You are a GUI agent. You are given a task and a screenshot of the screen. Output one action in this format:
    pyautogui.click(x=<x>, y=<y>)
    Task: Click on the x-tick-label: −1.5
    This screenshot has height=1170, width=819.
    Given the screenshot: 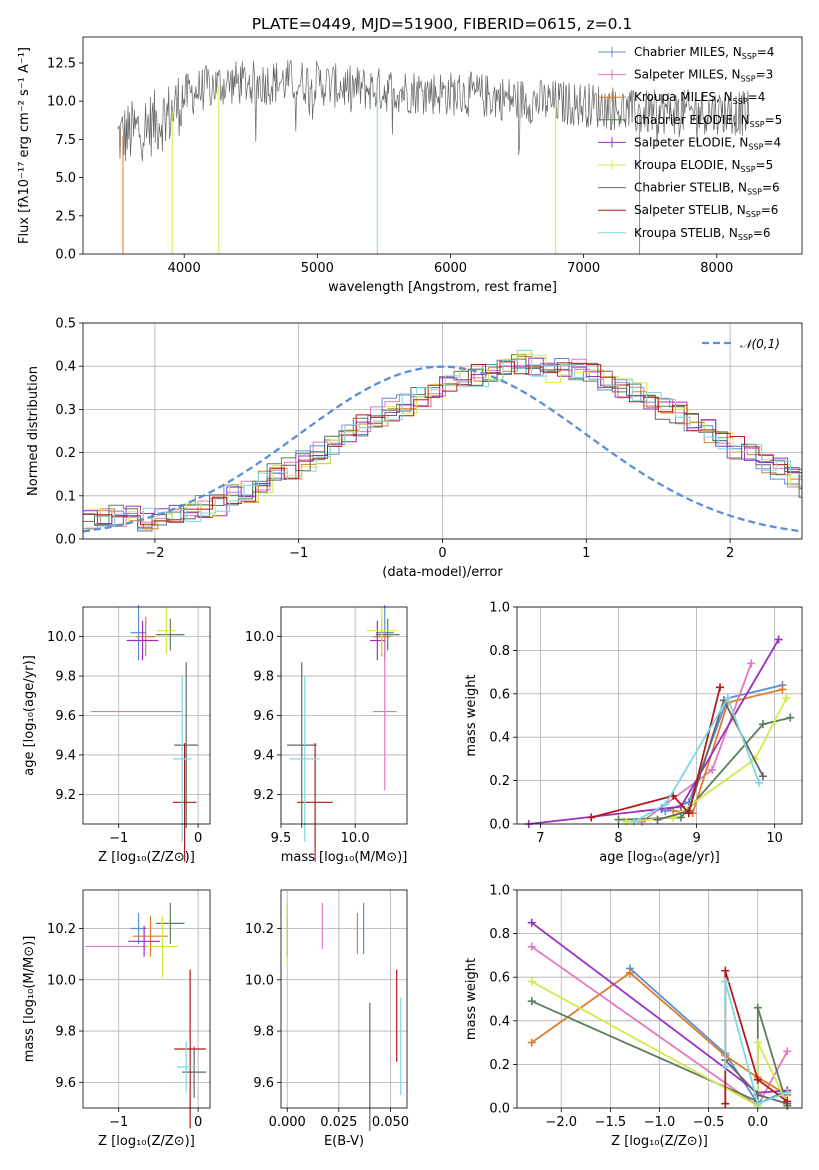 What is the action you would take?
    pyautogui.click(x=611, y=1122)
    